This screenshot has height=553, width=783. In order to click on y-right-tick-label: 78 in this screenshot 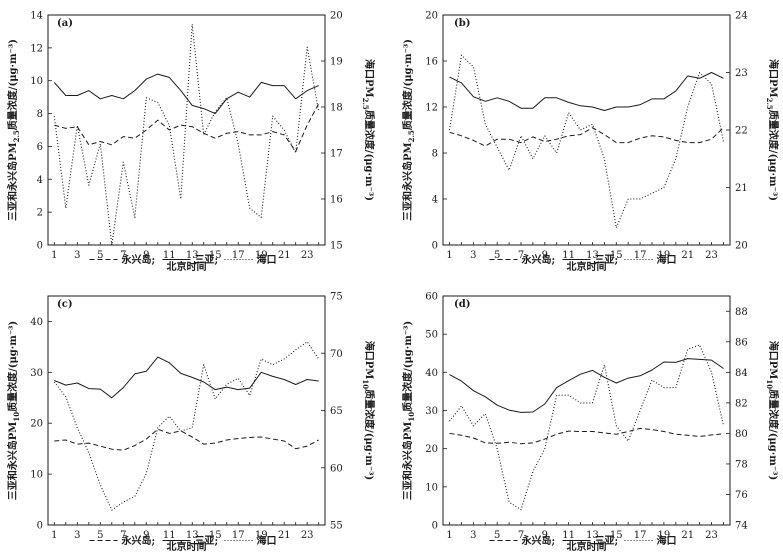, I will do `click(741, 464)`.